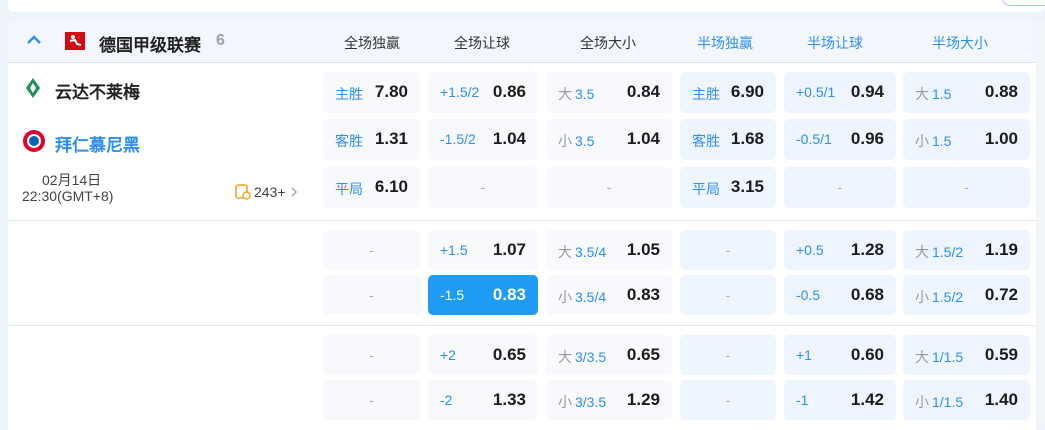 The width and height of the screenshot is (1045, 430). I want to click on odds-line-value: 3.5/4, so click(591, 252).